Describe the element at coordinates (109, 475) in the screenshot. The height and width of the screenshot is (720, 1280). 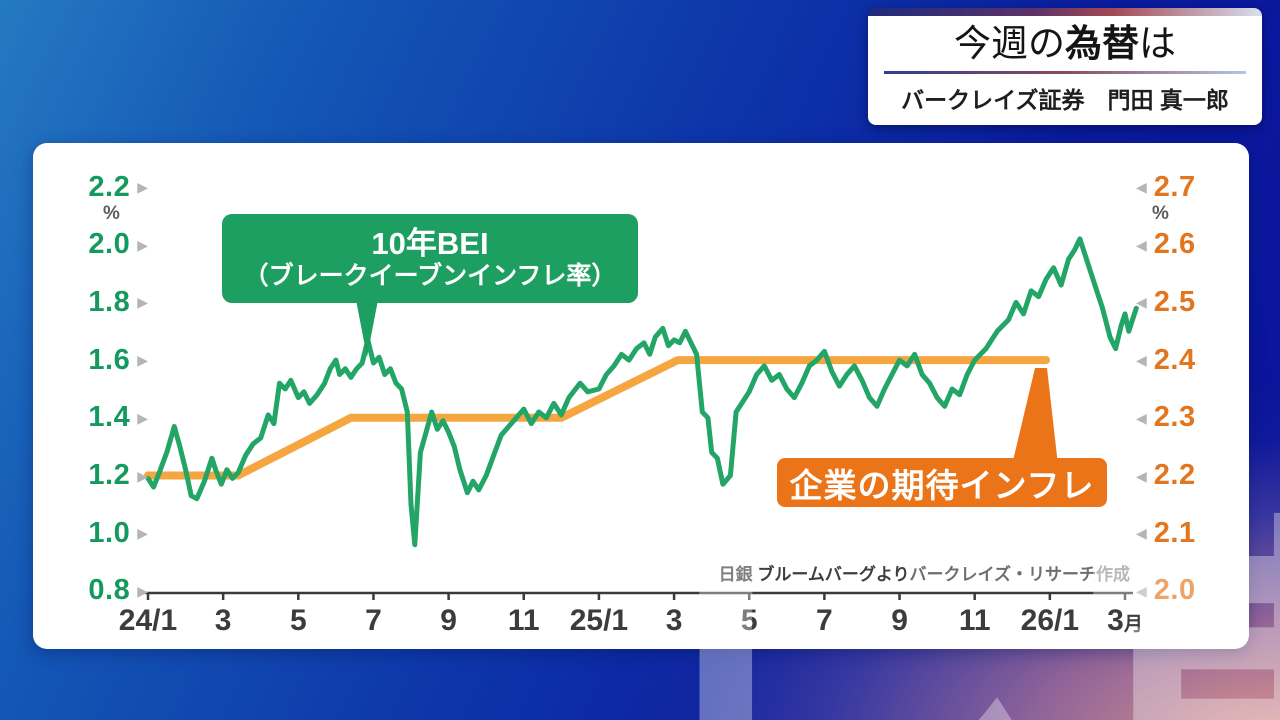
I see `left-axis-tick-label: 1.2` at that location.